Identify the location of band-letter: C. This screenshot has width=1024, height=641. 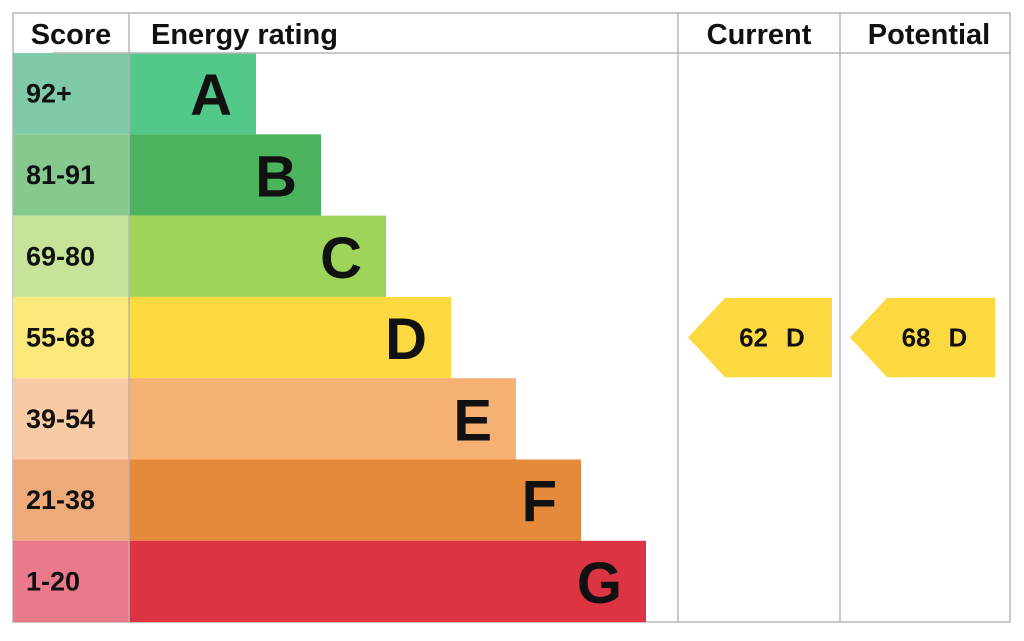
(341, 258).